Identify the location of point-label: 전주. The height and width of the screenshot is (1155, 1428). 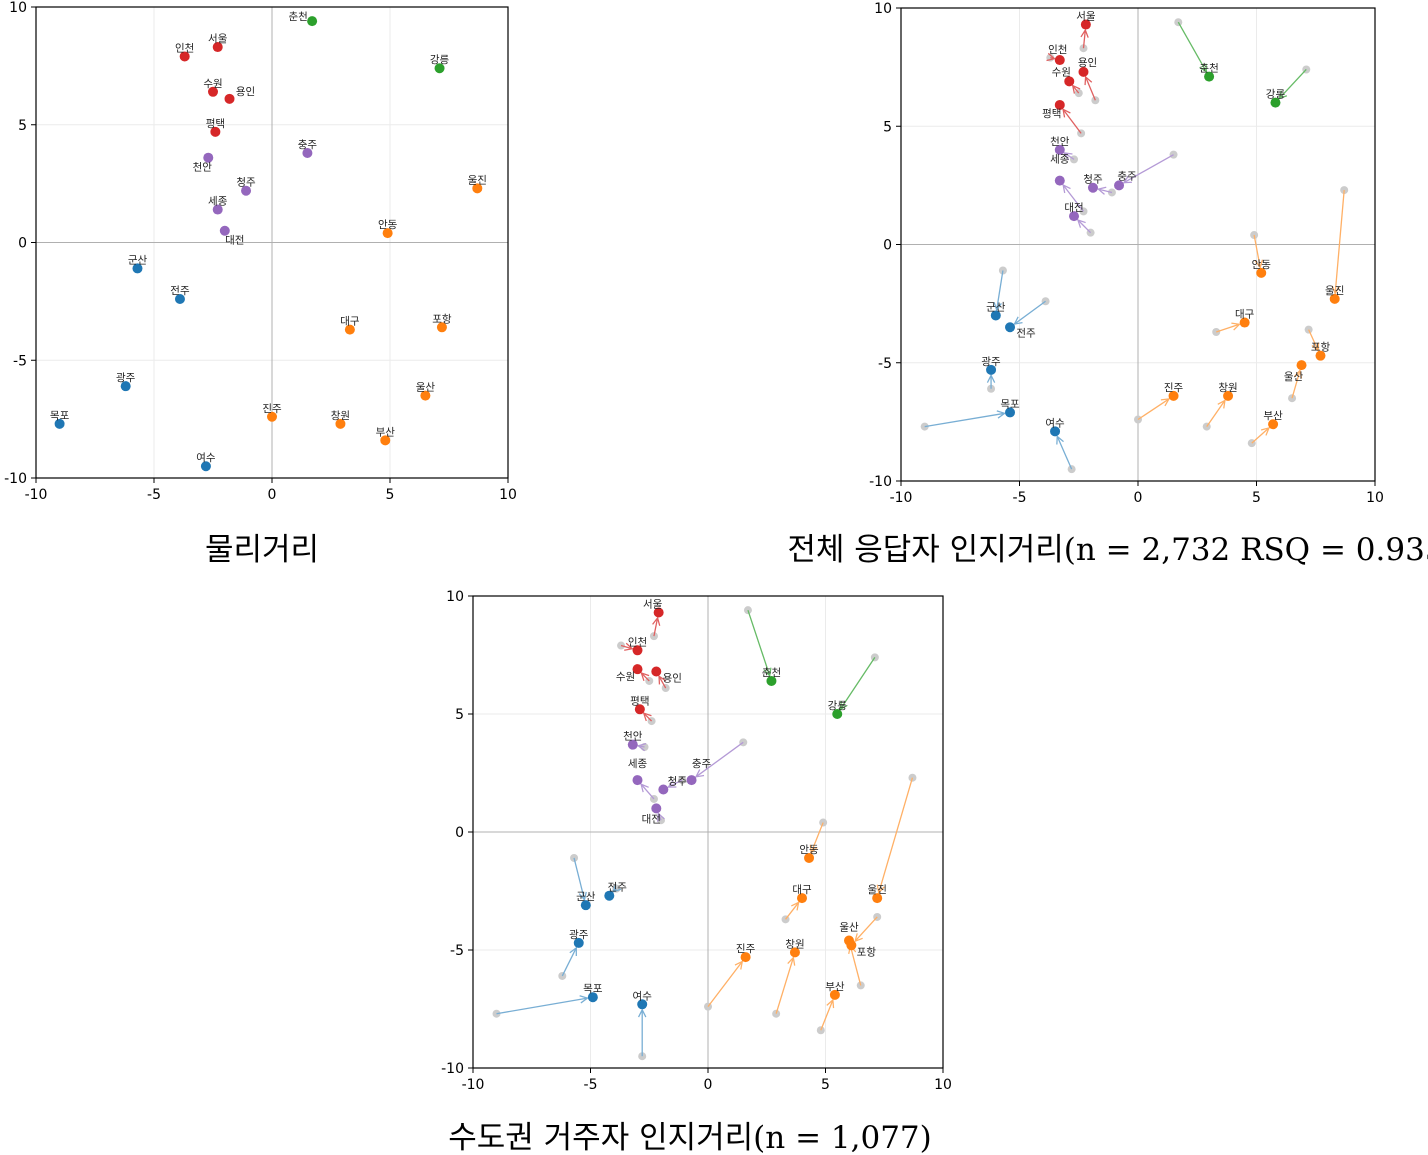
(180, 291).